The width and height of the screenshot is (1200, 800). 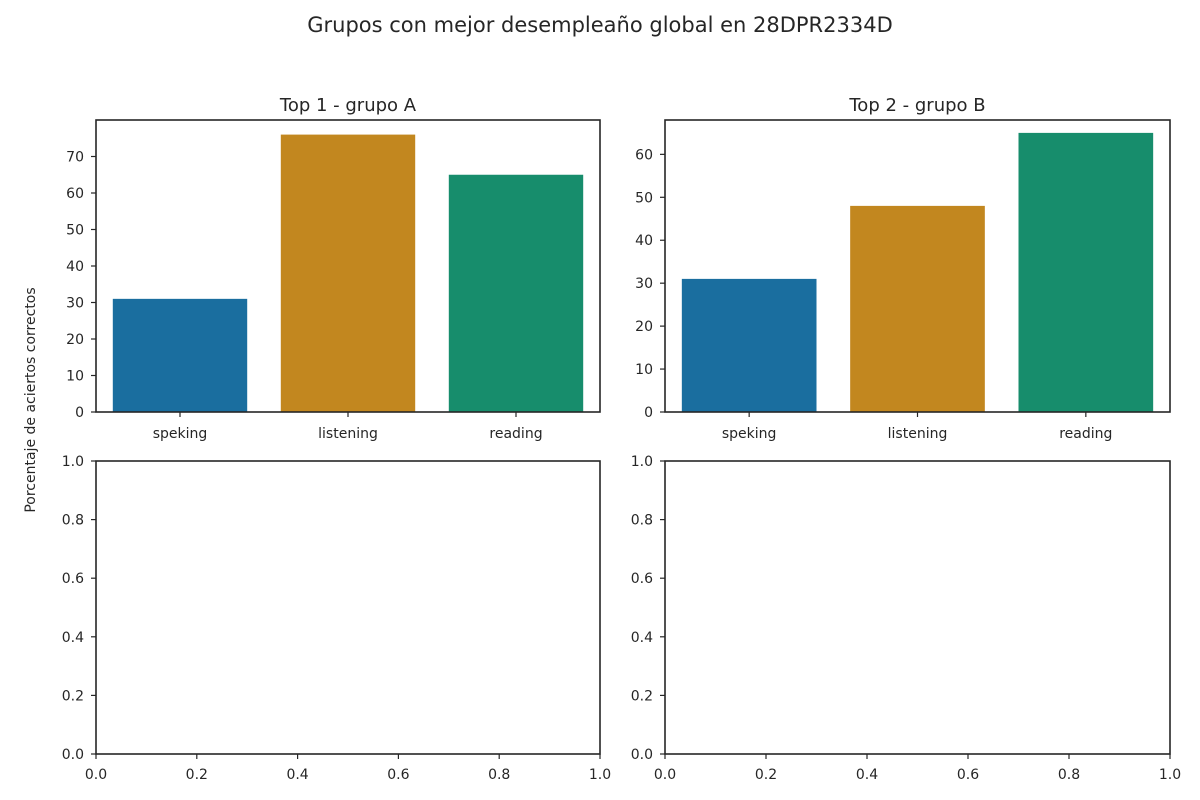 What do you see at coordinates (916, 105) in the screenshot?
I see `subplot-title: Top 2 - grupo B` at bounding box center [916, 105].